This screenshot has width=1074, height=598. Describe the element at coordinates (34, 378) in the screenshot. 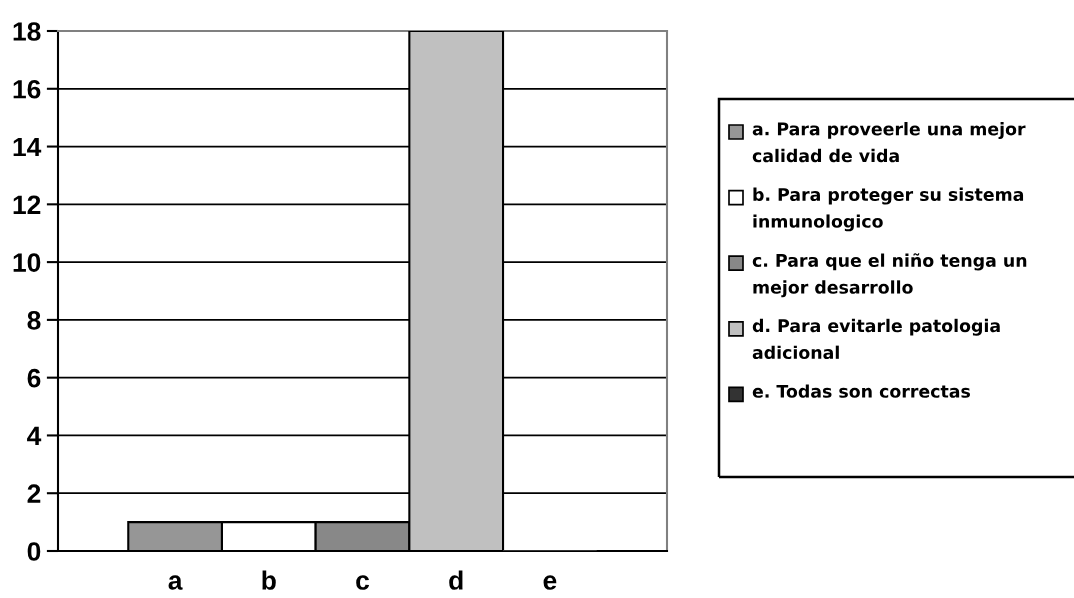

I see `y-tick-label: 6` at that location.